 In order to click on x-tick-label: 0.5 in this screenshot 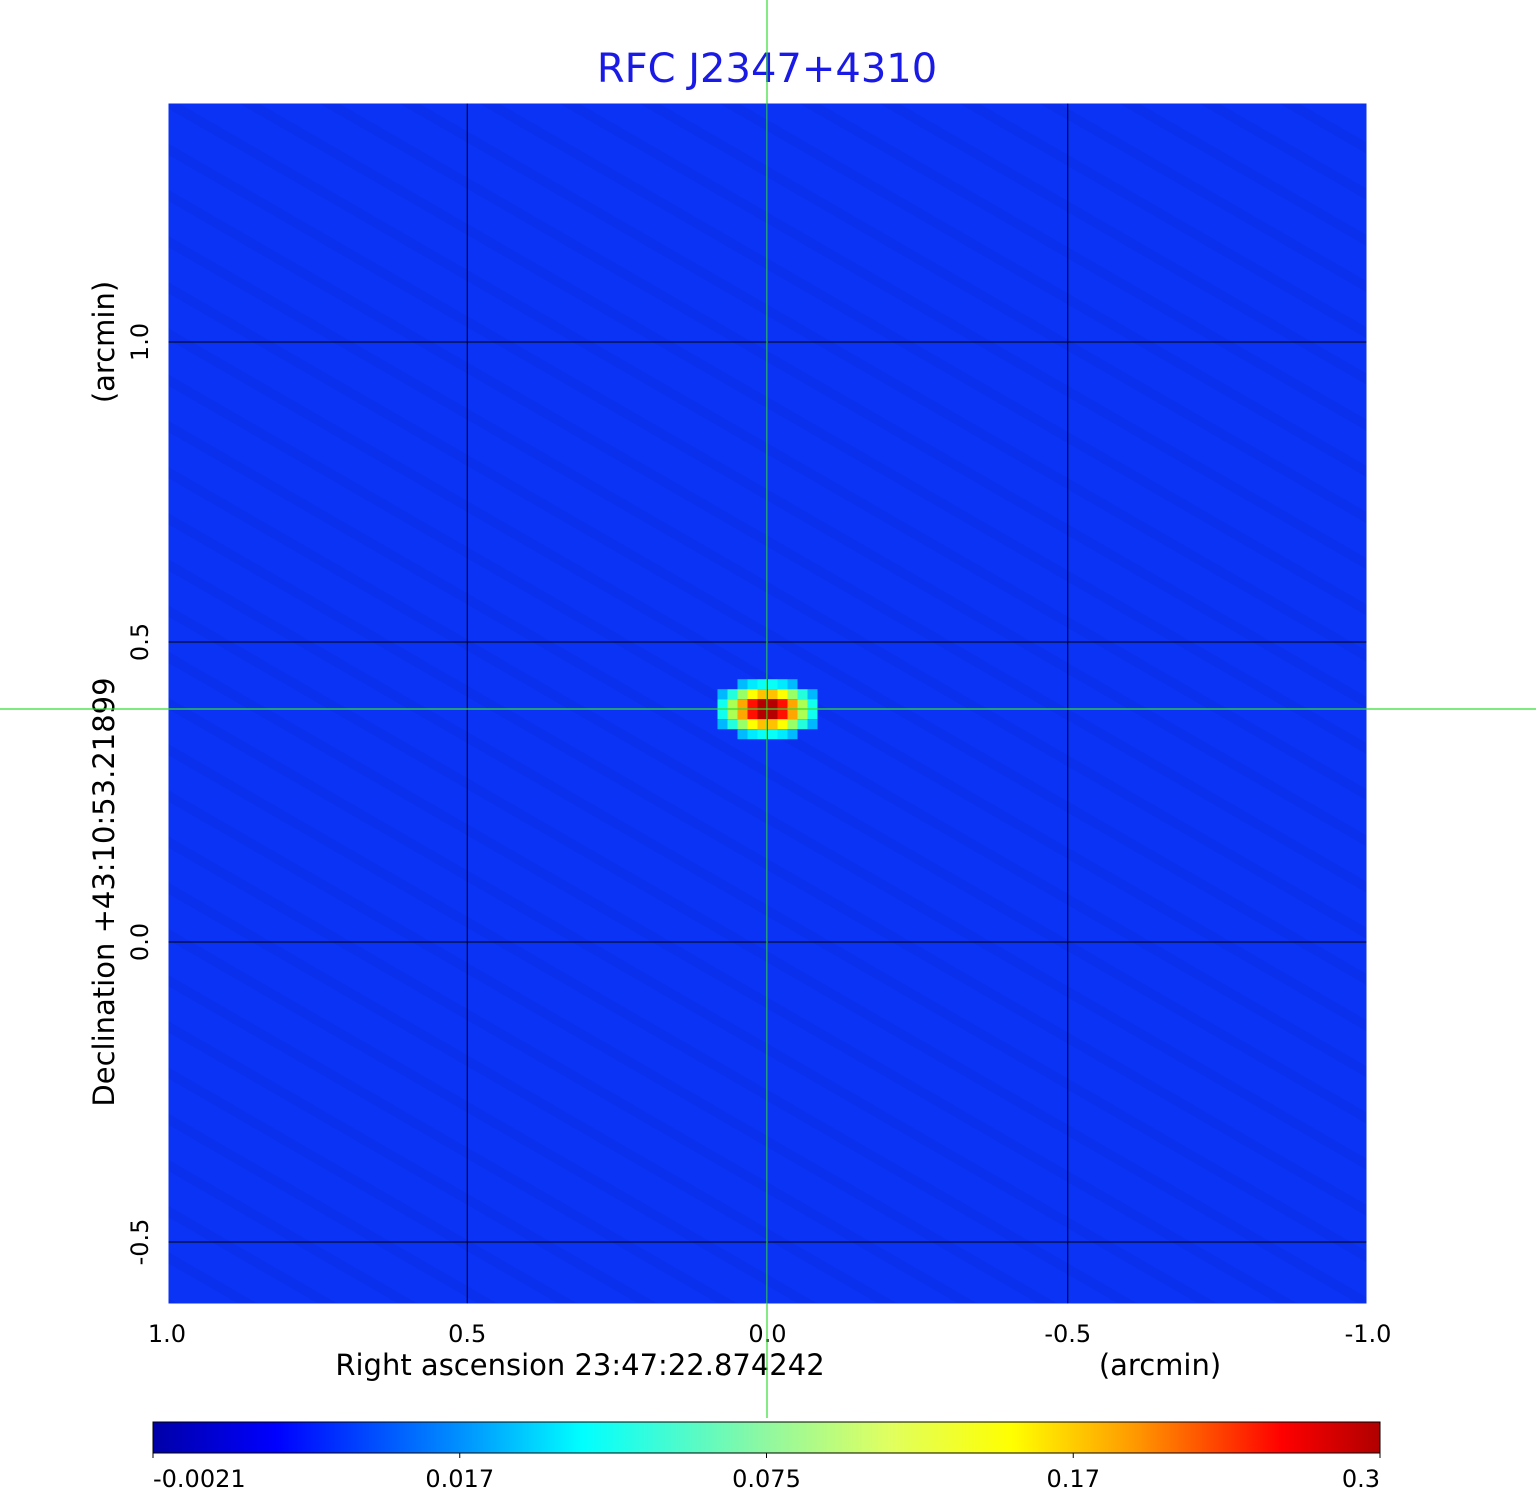, I will do `click(467, 1334)`.